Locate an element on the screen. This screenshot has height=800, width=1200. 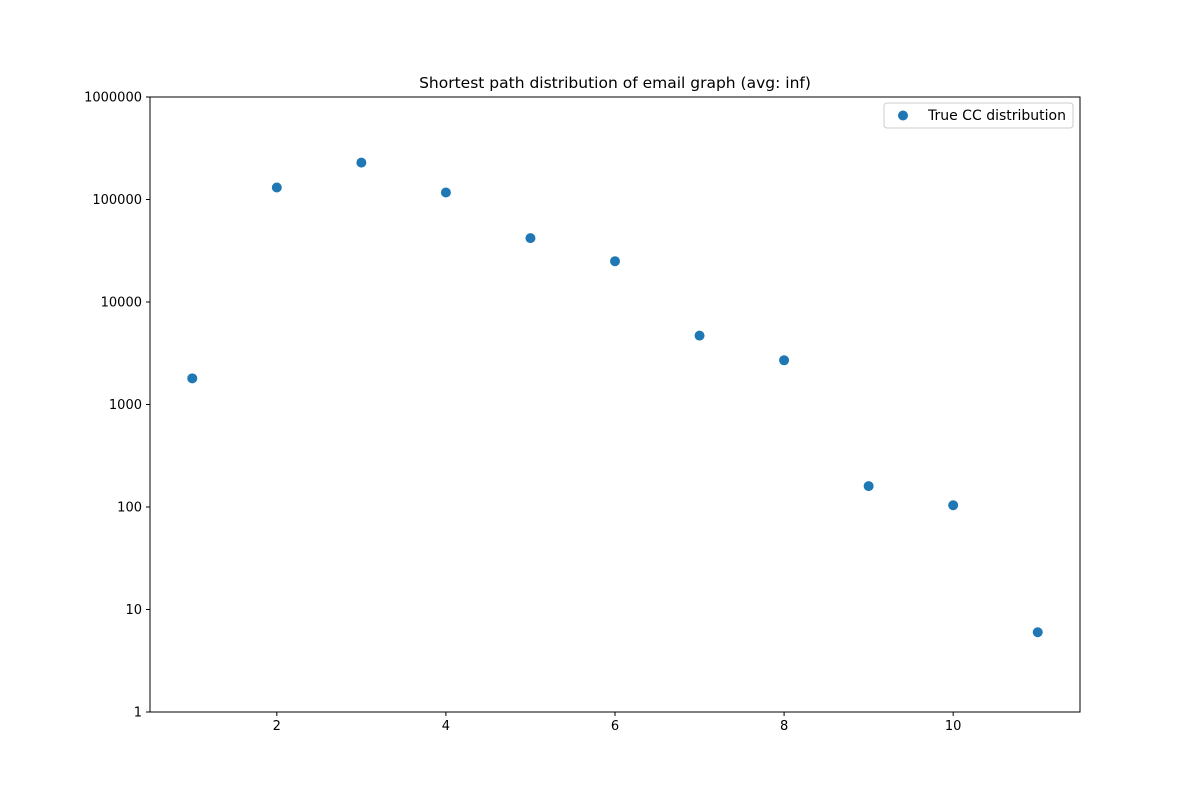
x-axis: 2 4 6 8 10 is located at coordinates (617, 723).